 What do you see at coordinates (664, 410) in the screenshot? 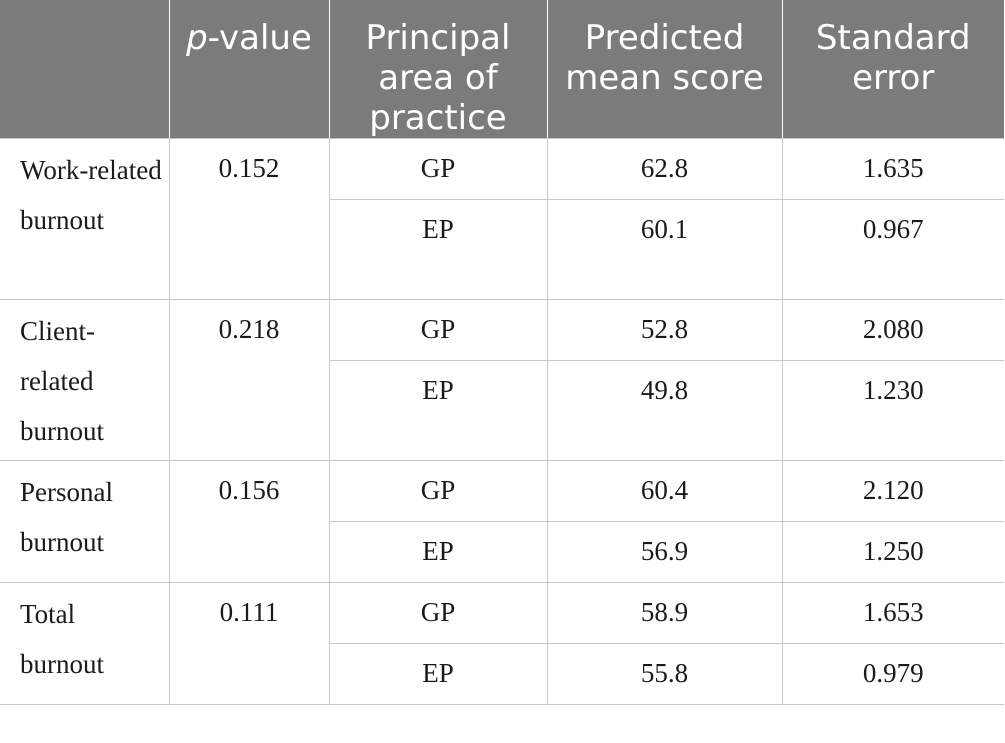
I see `mean-cell: 49.8` at bounding box center [664, 410].